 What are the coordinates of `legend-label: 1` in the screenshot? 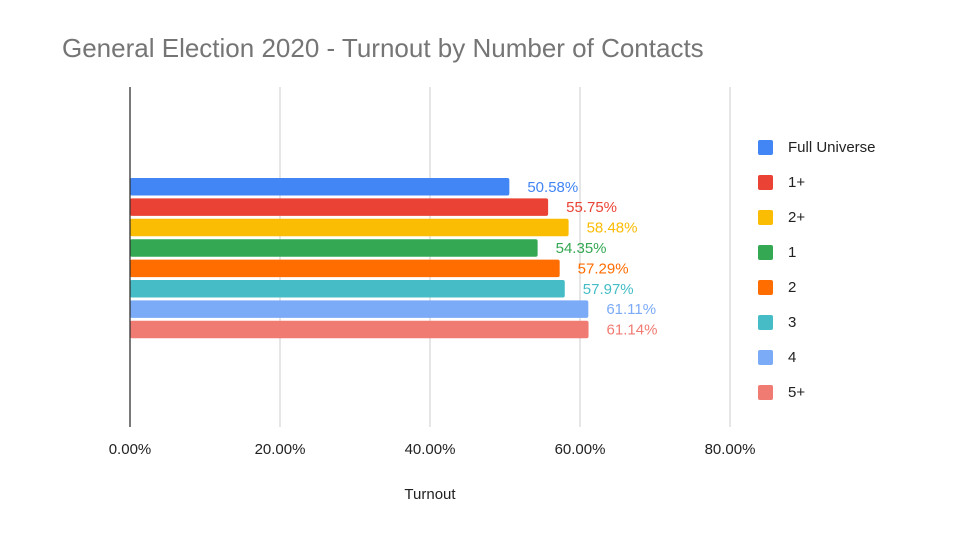 It's located at (792, 252).